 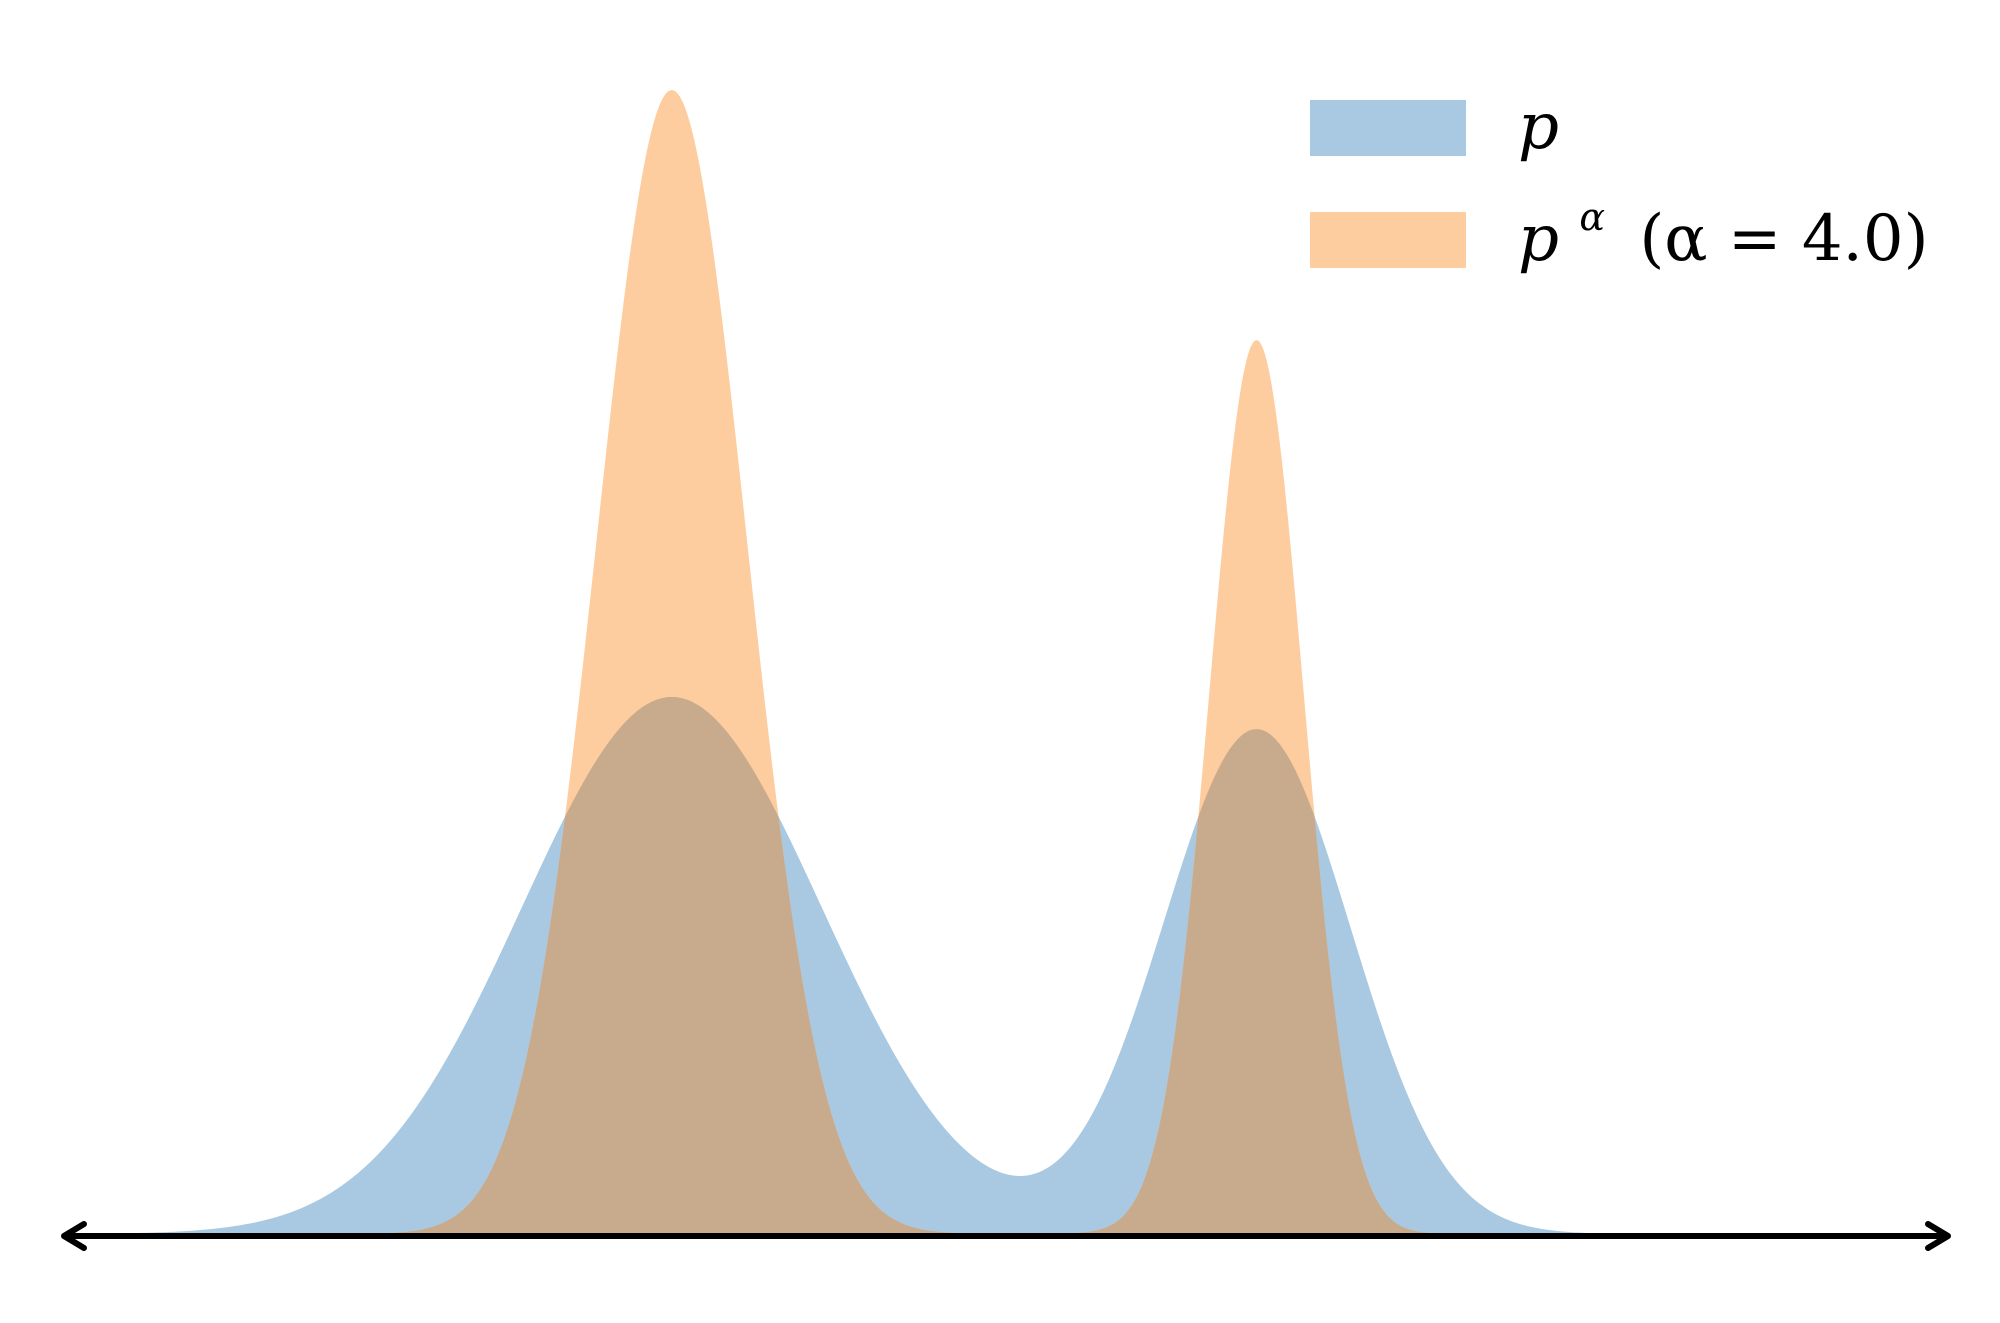 I want to click on legend-swatch-p, so click(x=1388, y=128).